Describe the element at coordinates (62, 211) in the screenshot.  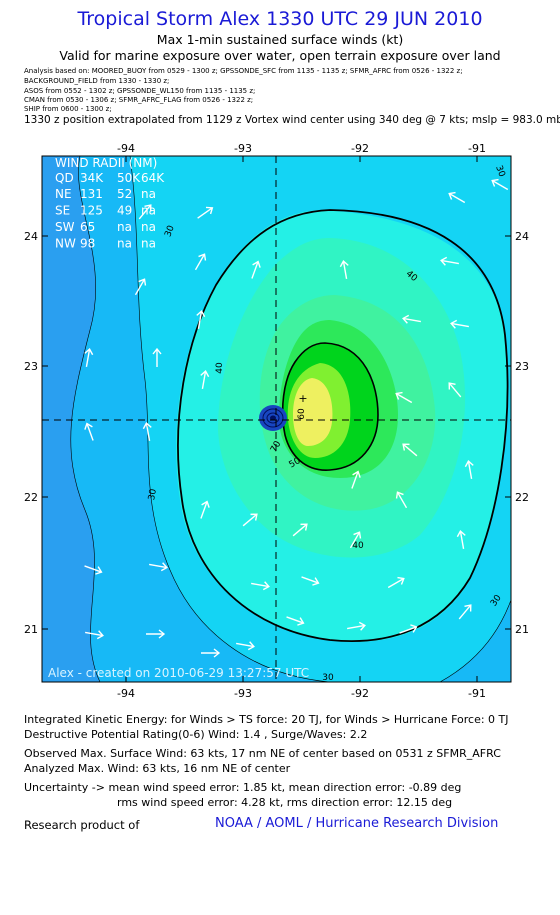
I see `wind-radii-cell: SE` at that location.